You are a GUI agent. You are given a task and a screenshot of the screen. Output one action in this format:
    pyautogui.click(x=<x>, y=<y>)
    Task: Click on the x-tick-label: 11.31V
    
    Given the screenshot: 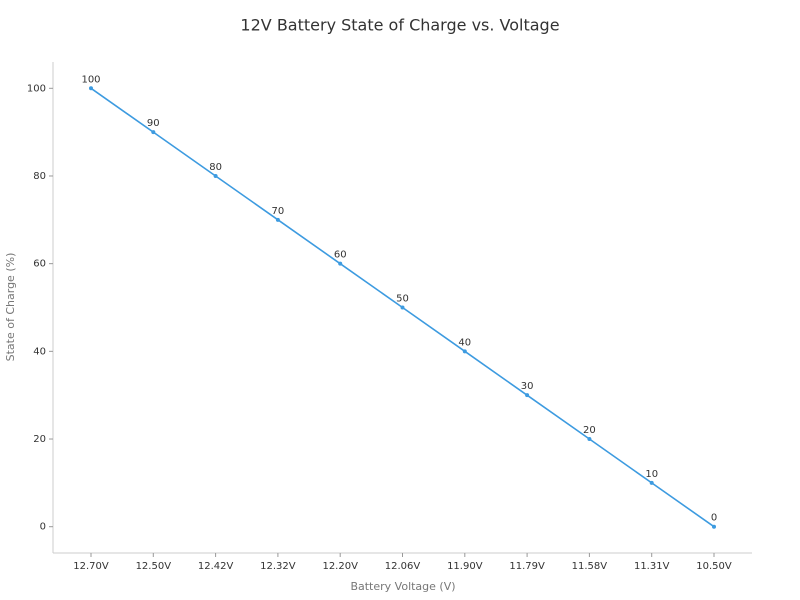 What is the action you would take?
    pyautogui.click(x=652, y=566)
    